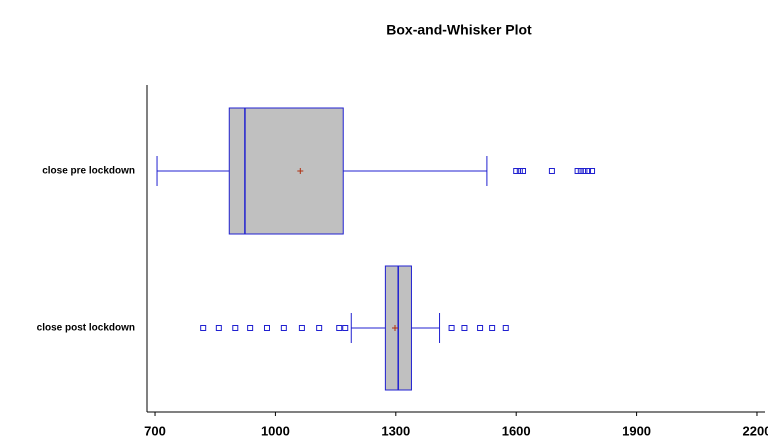 Image resolution: width=768 pixels, height=444 pixels. Describe the element at coordinates (459, 30) in the screenshot. I see `chart-title: Box-and-Whisker Plot` at that location.